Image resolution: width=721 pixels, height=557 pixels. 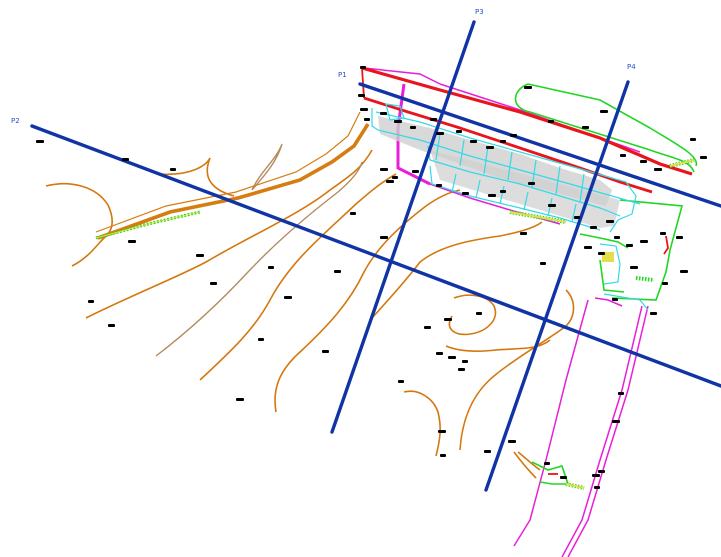 I want to click on profile-label-p1: P1, so click(x=342, y=75).